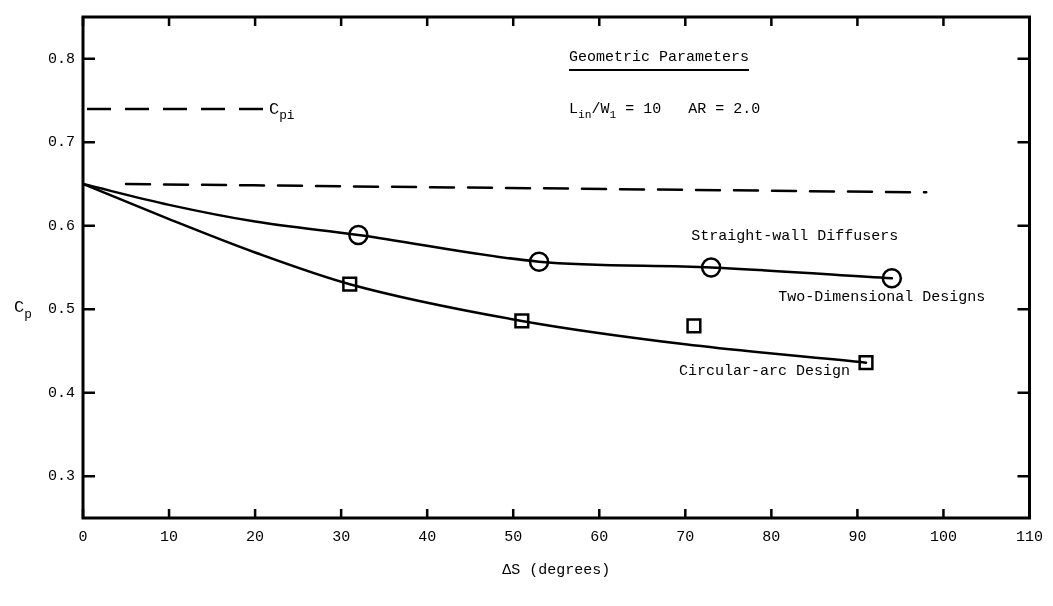 This screenshot has height=606, width=1053. Describe the element at coordinates (943, 537) in the screenshot. I see `x-tick-label: 100` at that location.